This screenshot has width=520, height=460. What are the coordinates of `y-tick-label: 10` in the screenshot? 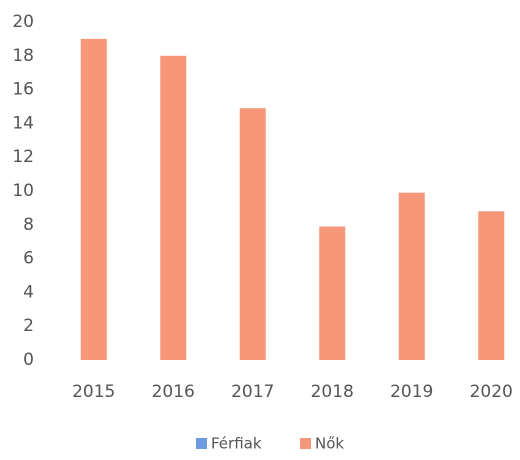 It's located at (23, 191).